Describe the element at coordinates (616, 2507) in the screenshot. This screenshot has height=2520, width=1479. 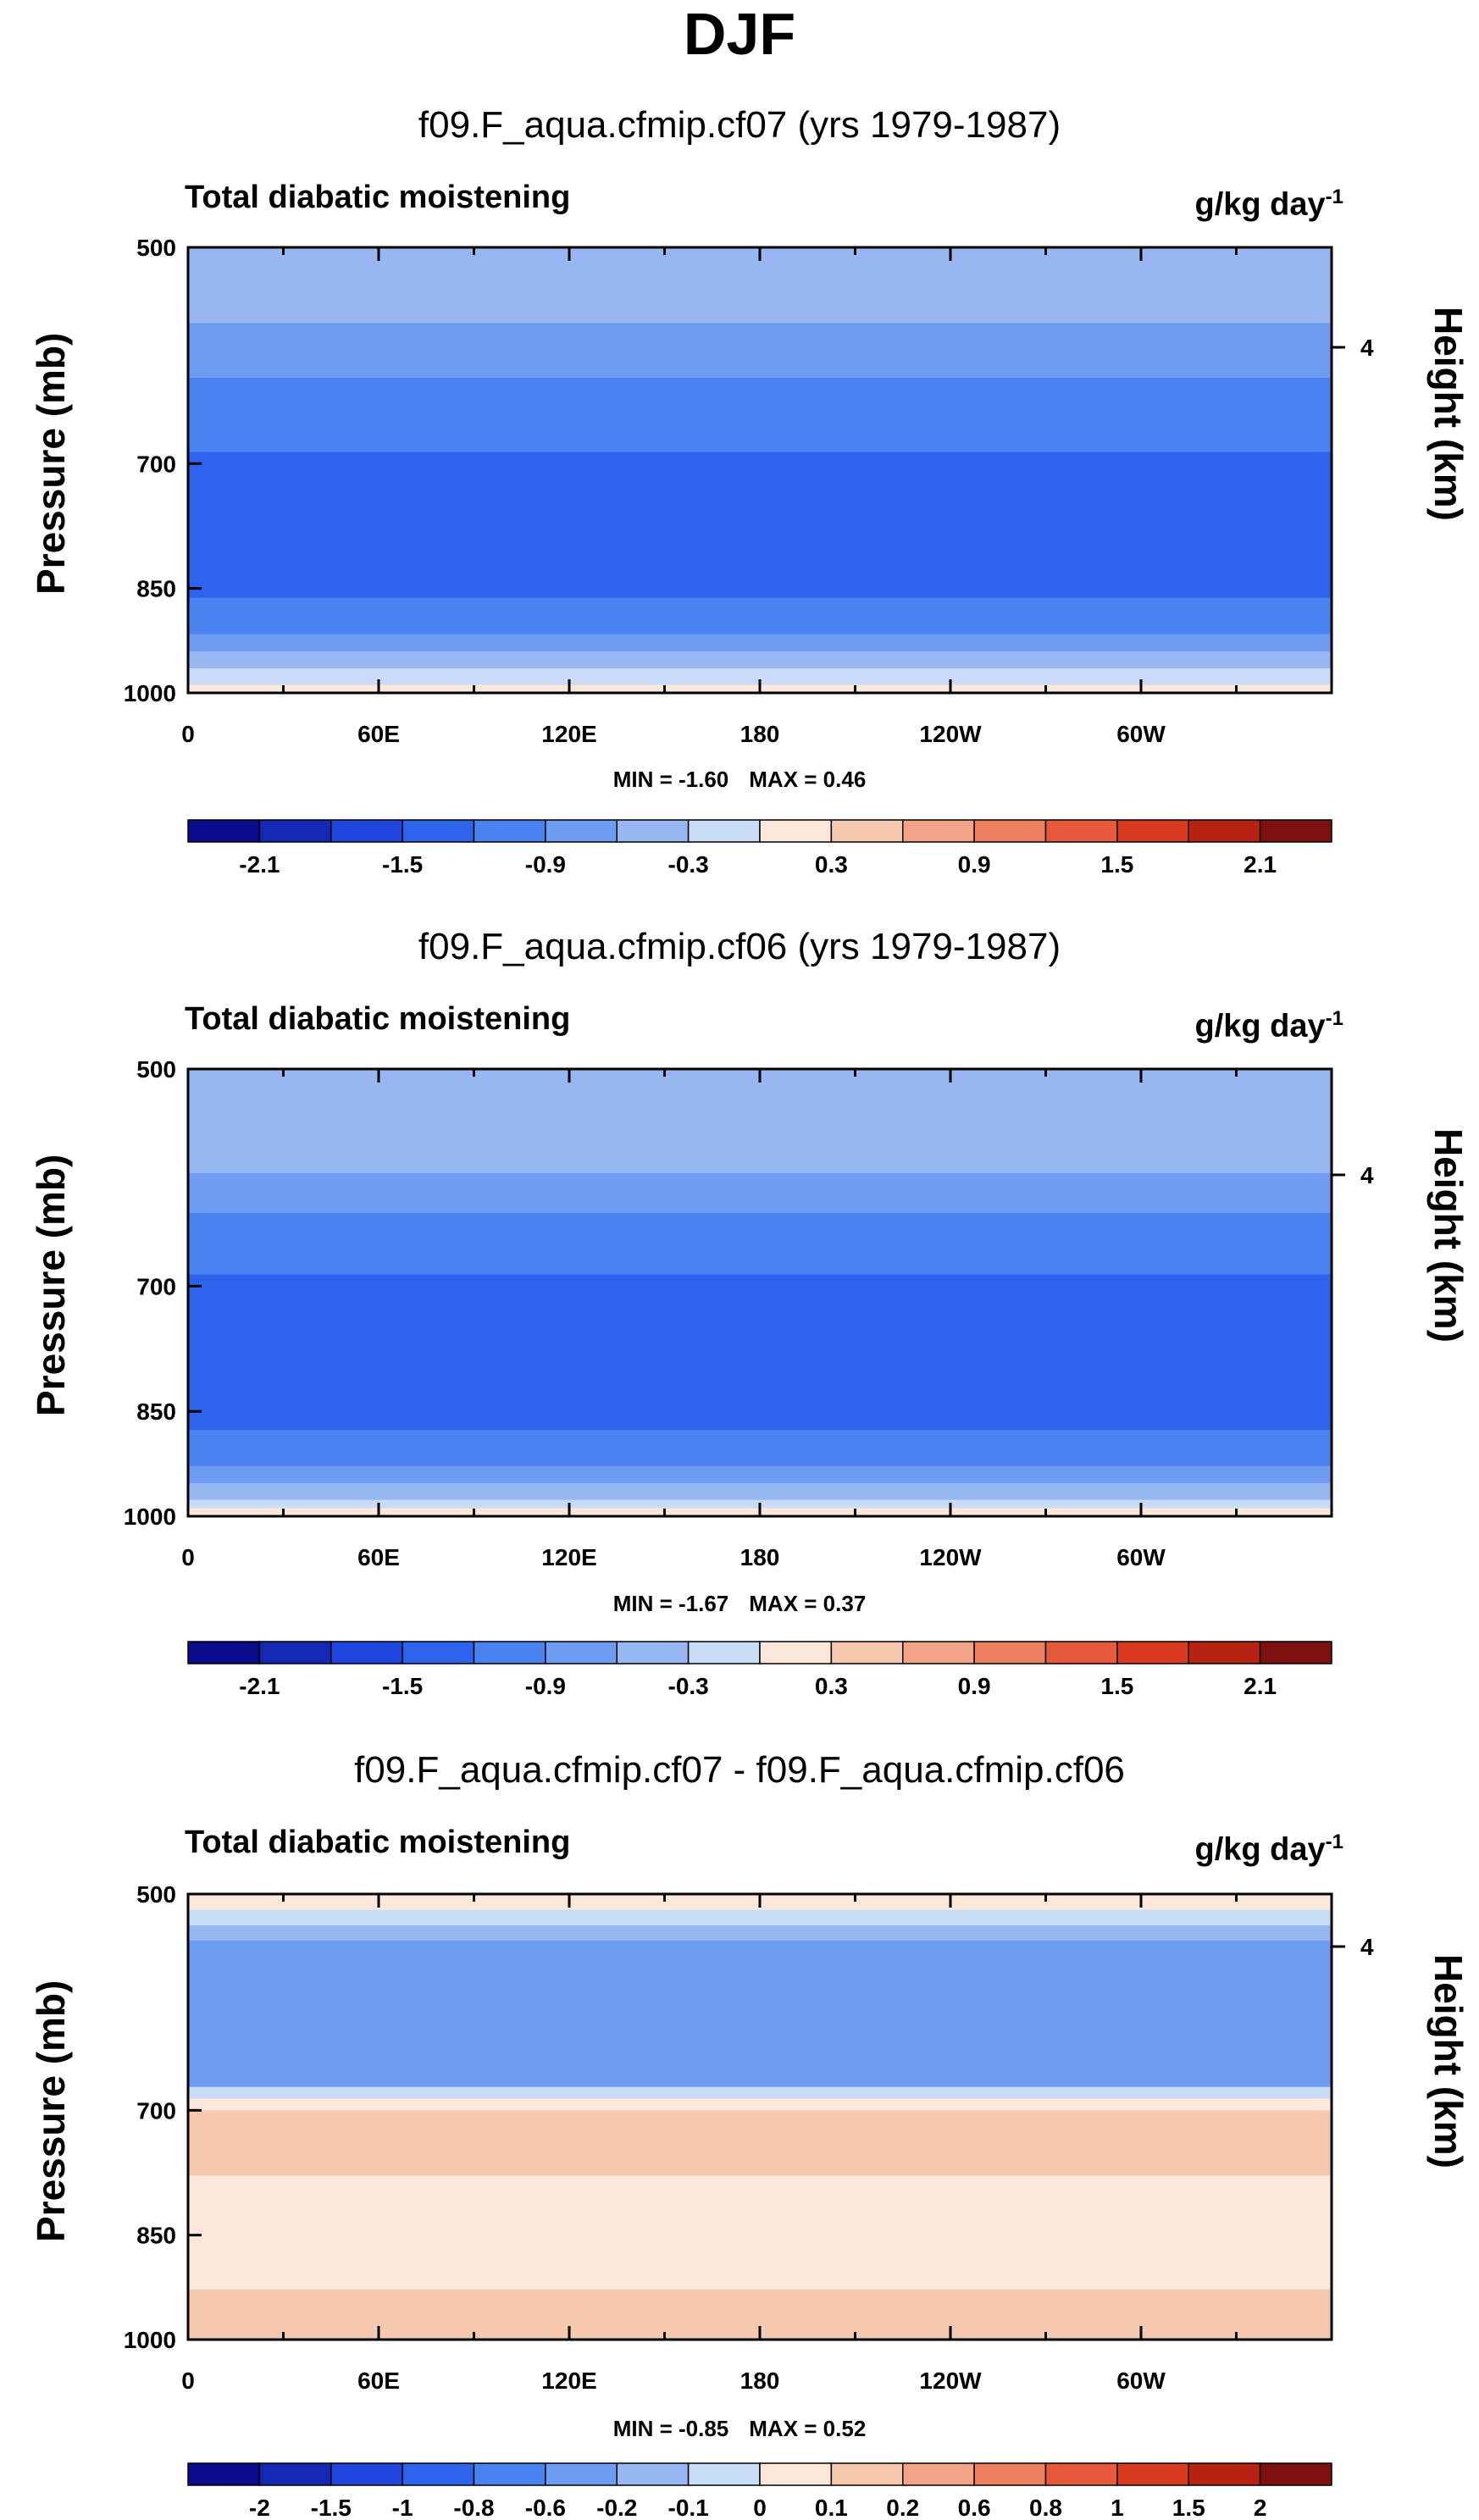
I see `colorbar-label: -0.2` at that location.